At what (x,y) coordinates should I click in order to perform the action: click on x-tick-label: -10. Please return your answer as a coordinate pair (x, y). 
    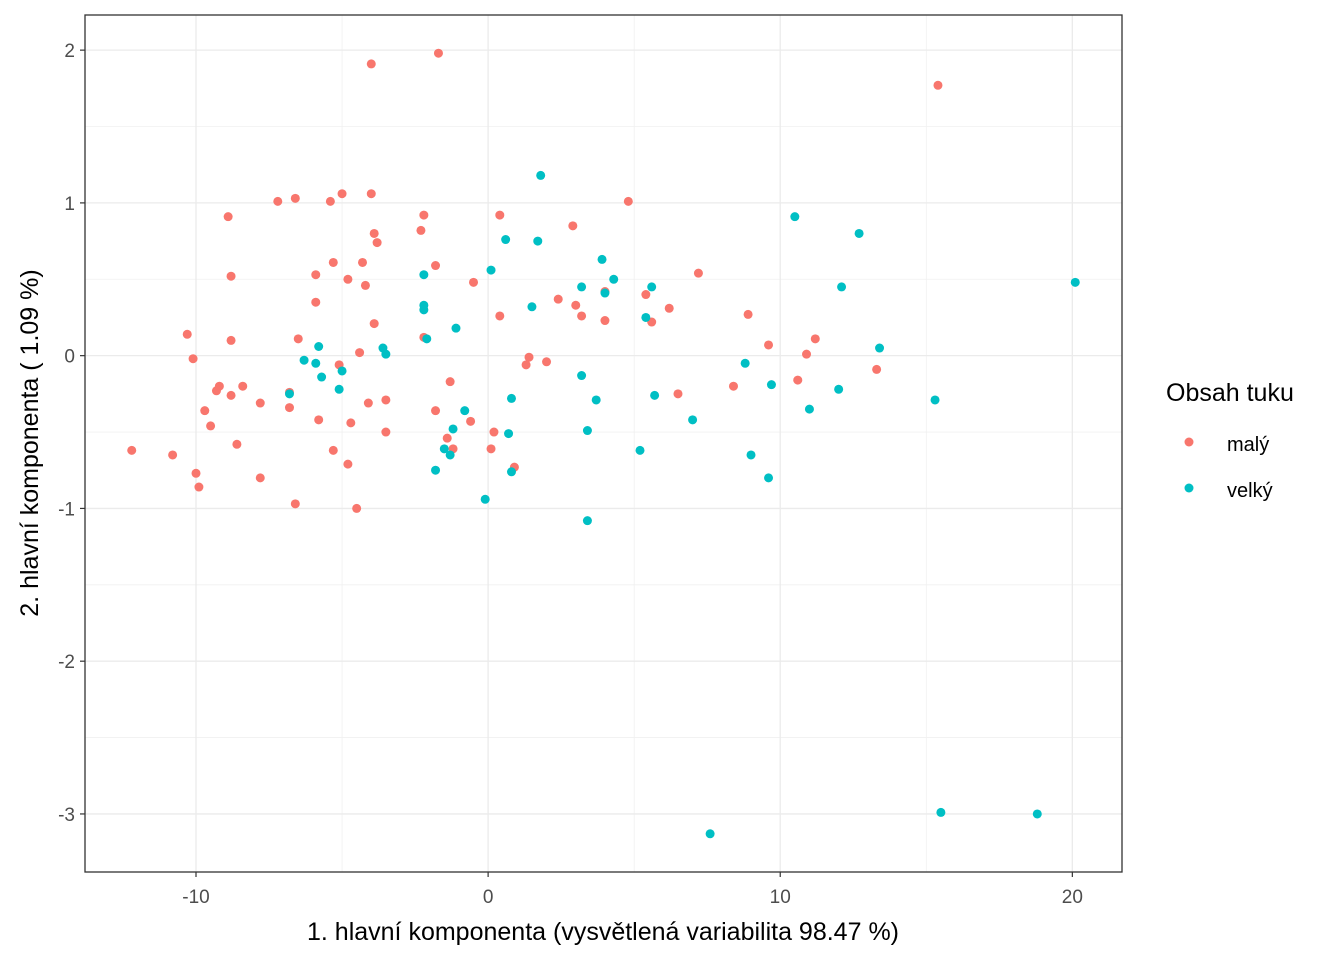
    Looking at the image, I should click on (195, 897).